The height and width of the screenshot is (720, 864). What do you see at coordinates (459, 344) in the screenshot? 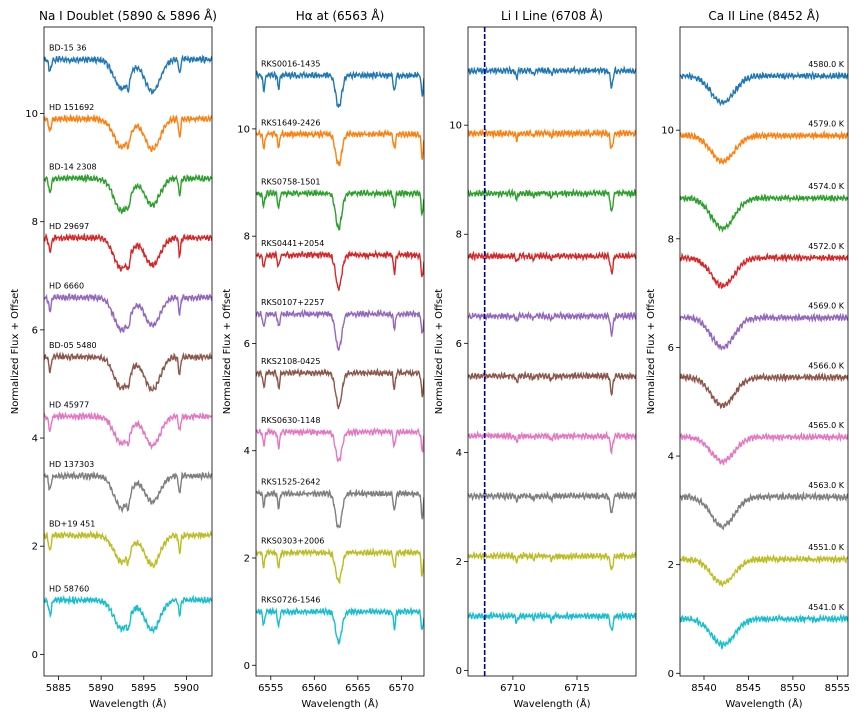
I see `y-tick-label: 6` at bounding box center [459, 344].